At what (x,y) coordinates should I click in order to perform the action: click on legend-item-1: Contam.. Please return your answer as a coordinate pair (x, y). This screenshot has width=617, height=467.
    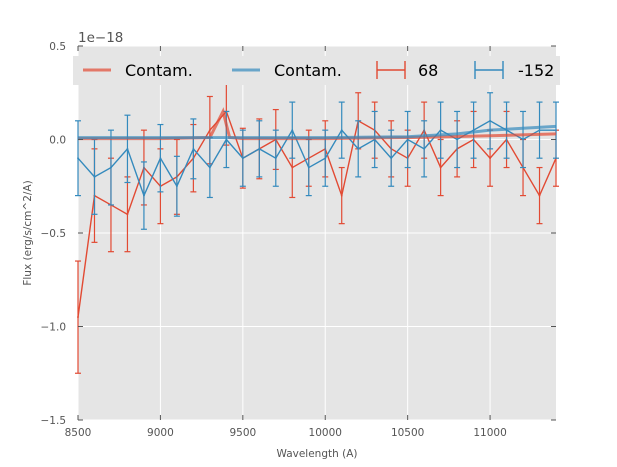
    Looking at the image, I should click on (287, 70).